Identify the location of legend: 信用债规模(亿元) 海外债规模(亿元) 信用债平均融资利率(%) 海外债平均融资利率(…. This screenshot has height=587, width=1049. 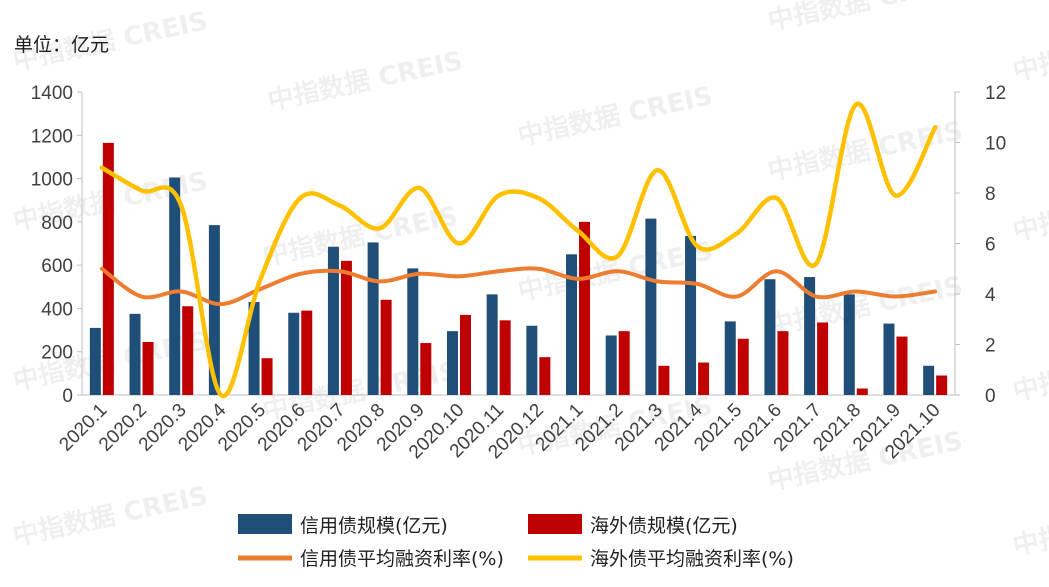
(516, 542).